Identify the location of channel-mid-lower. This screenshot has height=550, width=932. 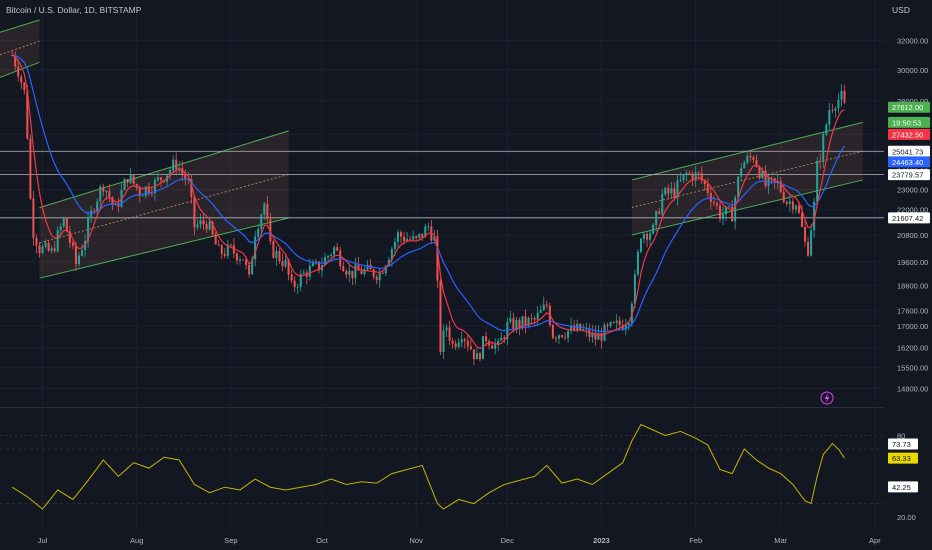
(164, 248).